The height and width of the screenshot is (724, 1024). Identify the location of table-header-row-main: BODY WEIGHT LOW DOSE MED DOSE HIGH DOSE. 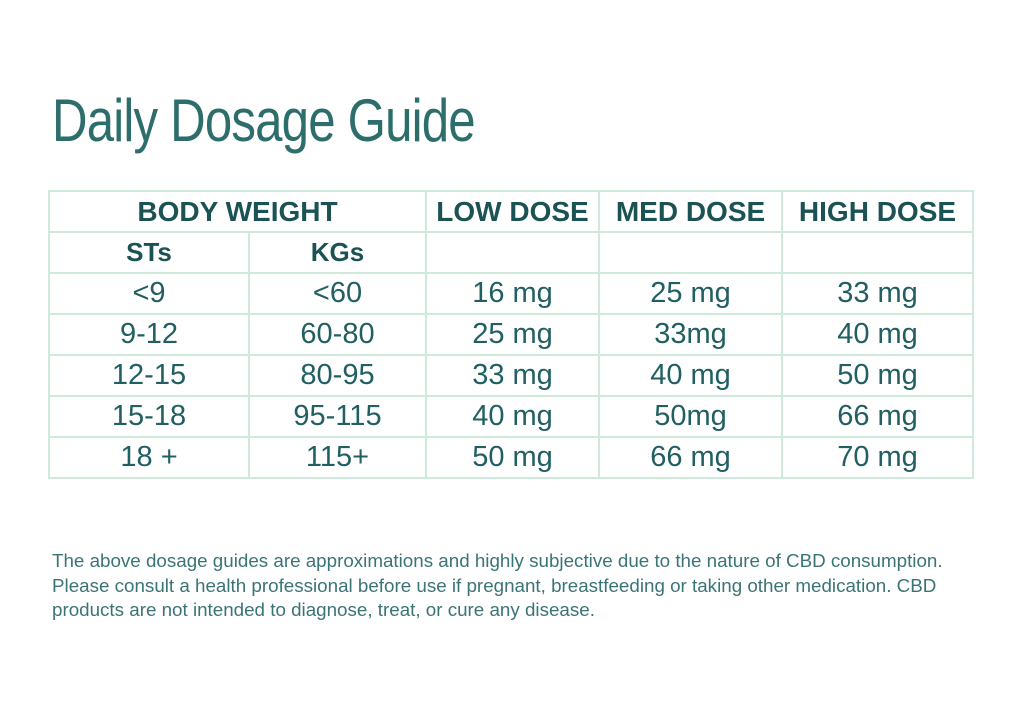
(511, 211).